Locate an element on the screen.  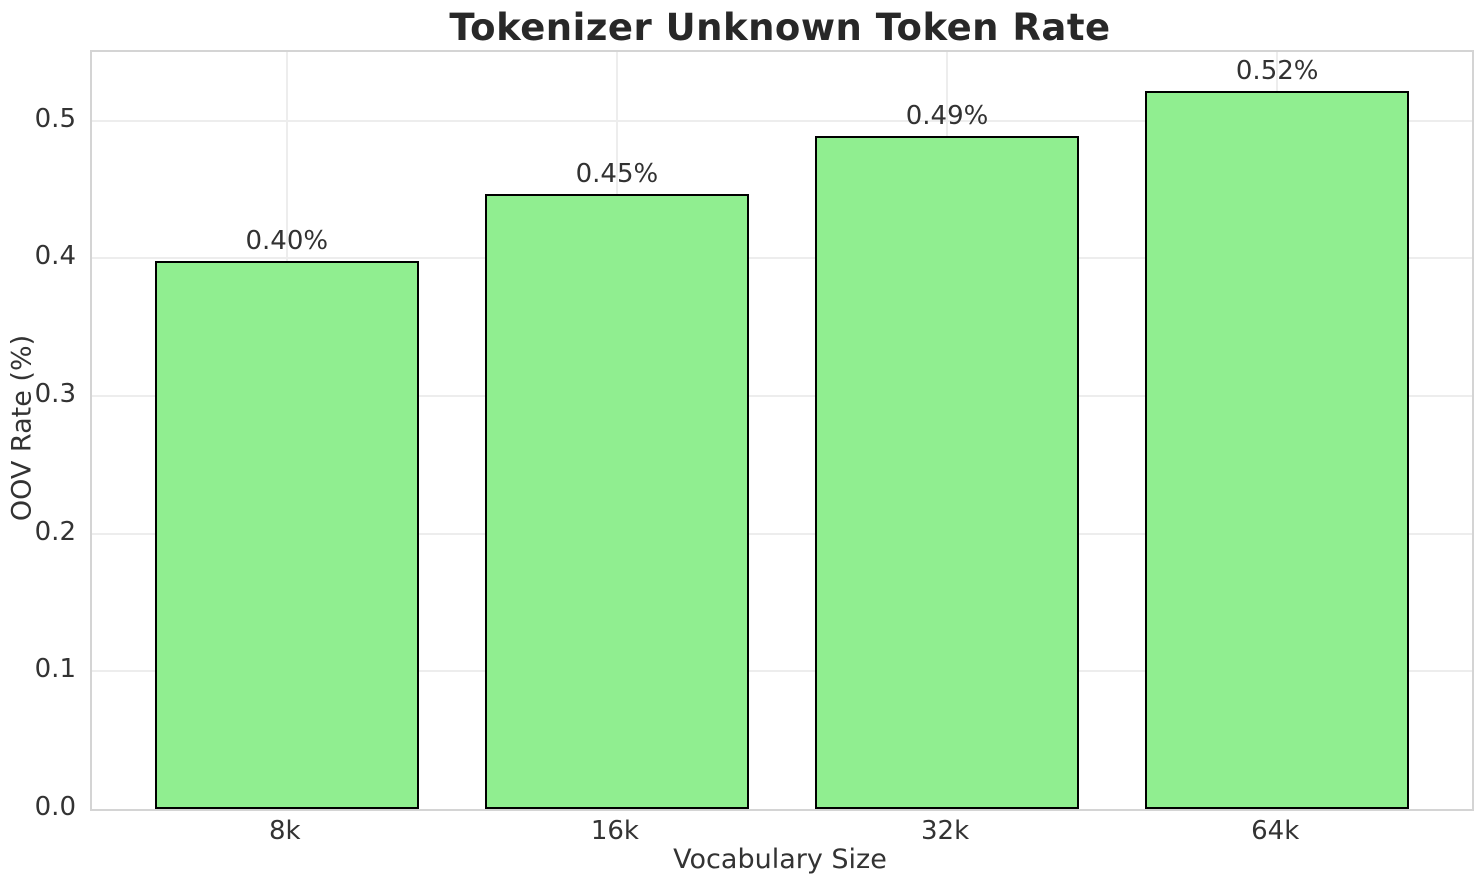
y-tick-label: 0.5 is located at coordinates (55, 118).